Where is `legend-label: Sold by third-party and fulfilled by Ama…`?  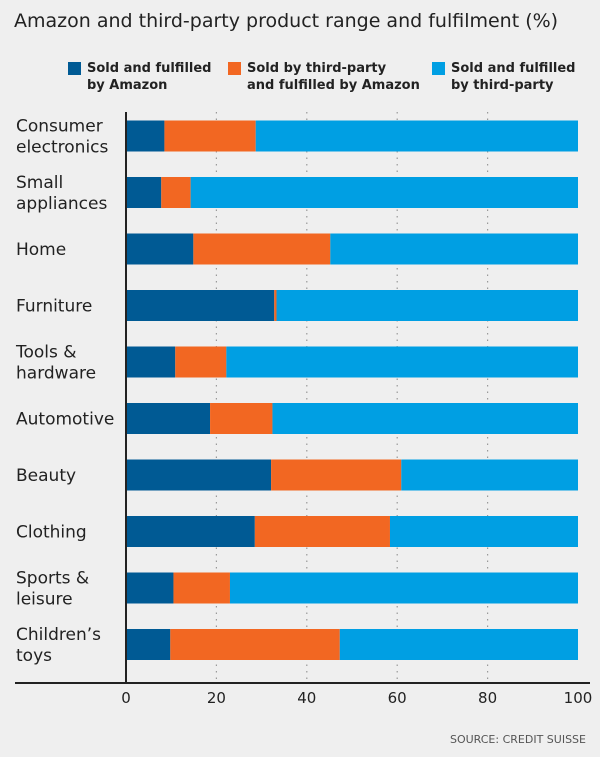
legend-label: Sold by third-party and fulfilled by Ama… is located at coordinates (333, 77).